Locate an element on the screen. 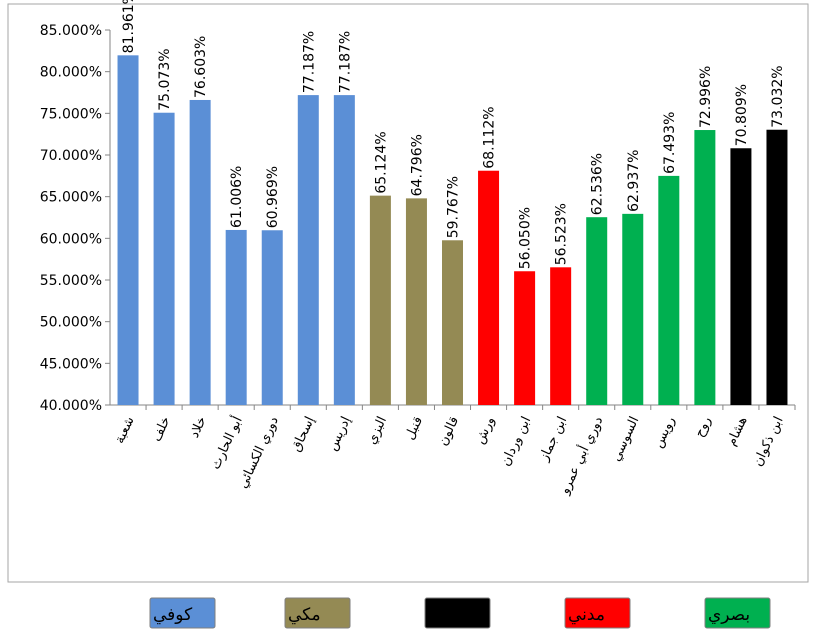 Image resolution: width=815 pixels, height=637 pixels. data-label: 56.523% is located at coordinates (562, 234).